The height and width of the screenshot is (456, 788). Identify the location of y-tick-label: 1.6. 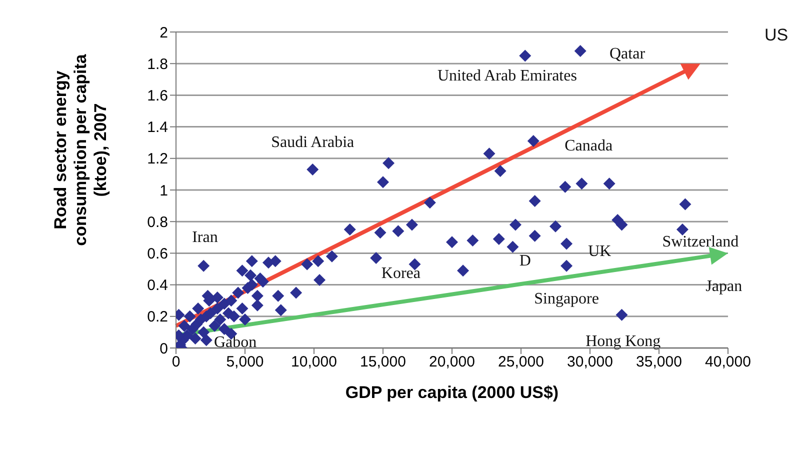
(157, 96).